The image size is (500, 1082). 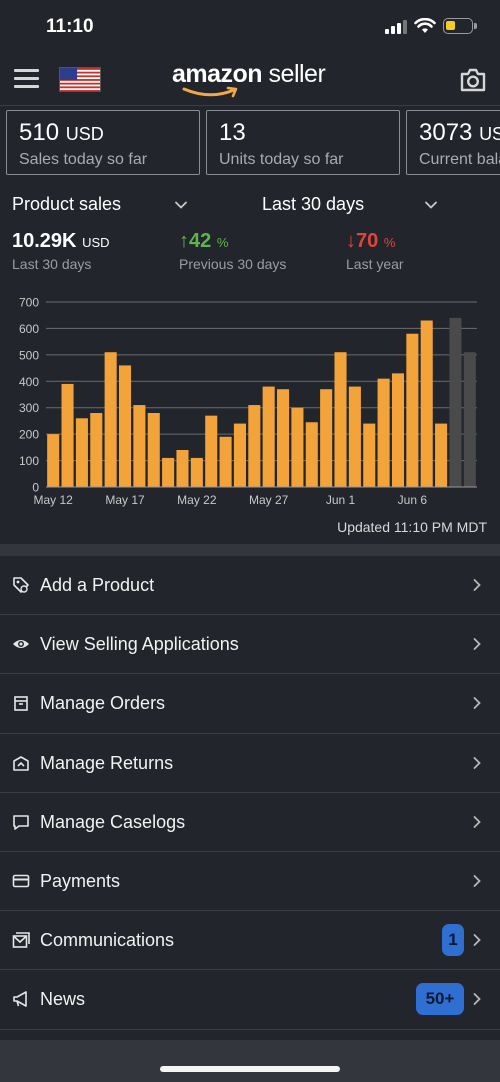 I want to click on menu-item-label: Manage Returns, so click(x=107, y=762).